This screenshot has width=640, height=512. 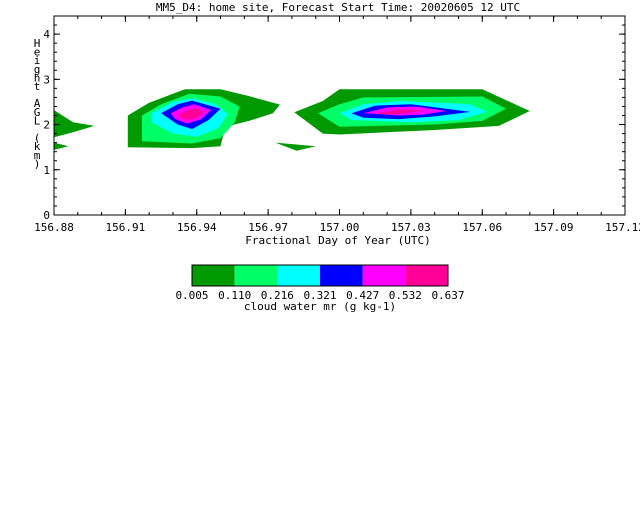 I want to click on x-tick-label: 157.03, so click(x=411, y=227).